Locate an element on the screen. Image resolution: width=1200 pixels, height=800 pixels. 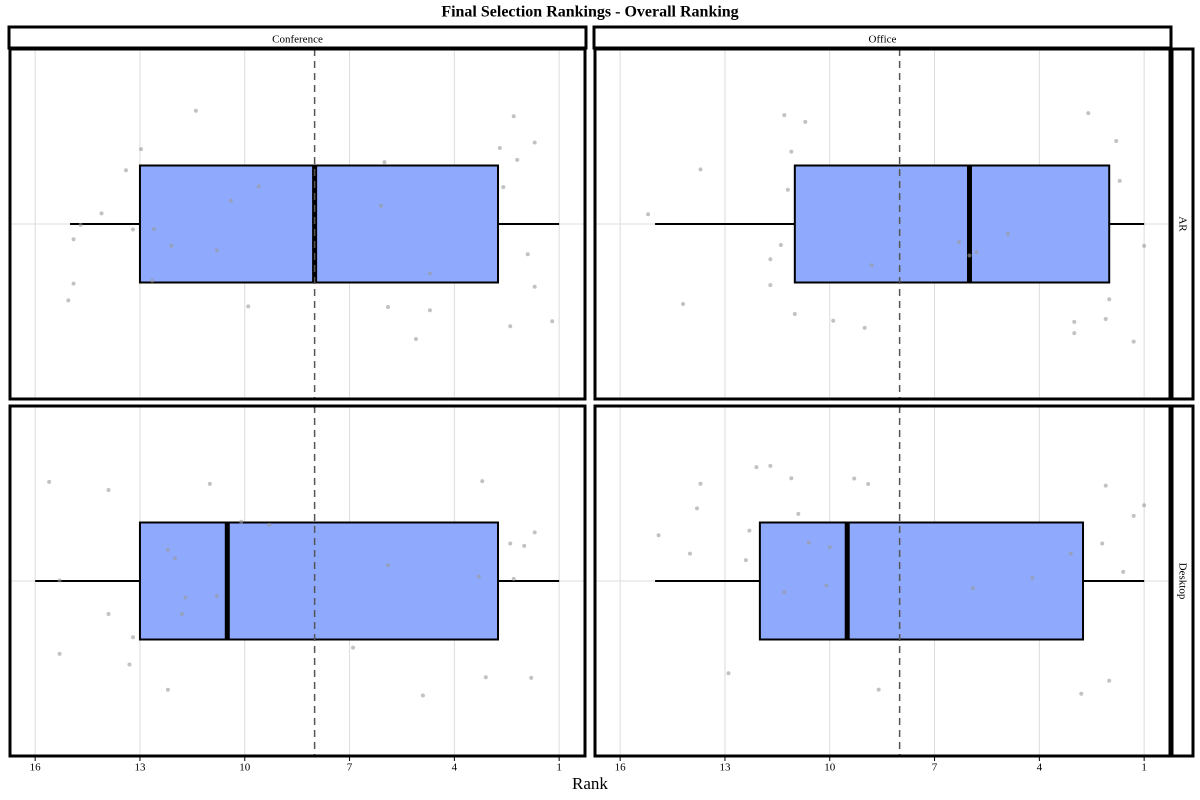
facet-label: AR is located at coordinates (1182, 224).